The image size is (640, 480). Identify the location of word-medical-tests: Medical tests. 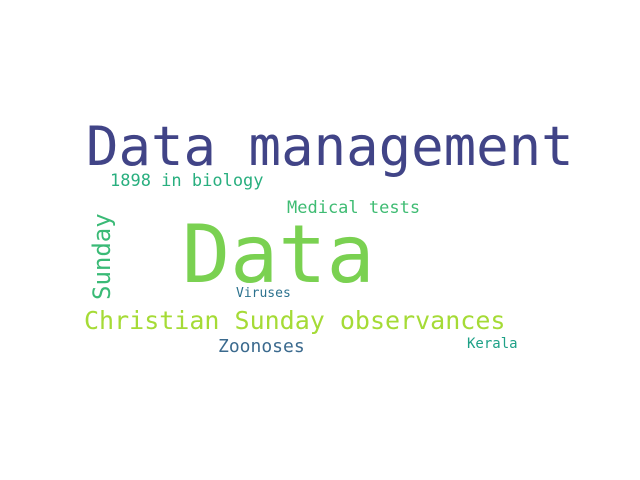
(354, 208).